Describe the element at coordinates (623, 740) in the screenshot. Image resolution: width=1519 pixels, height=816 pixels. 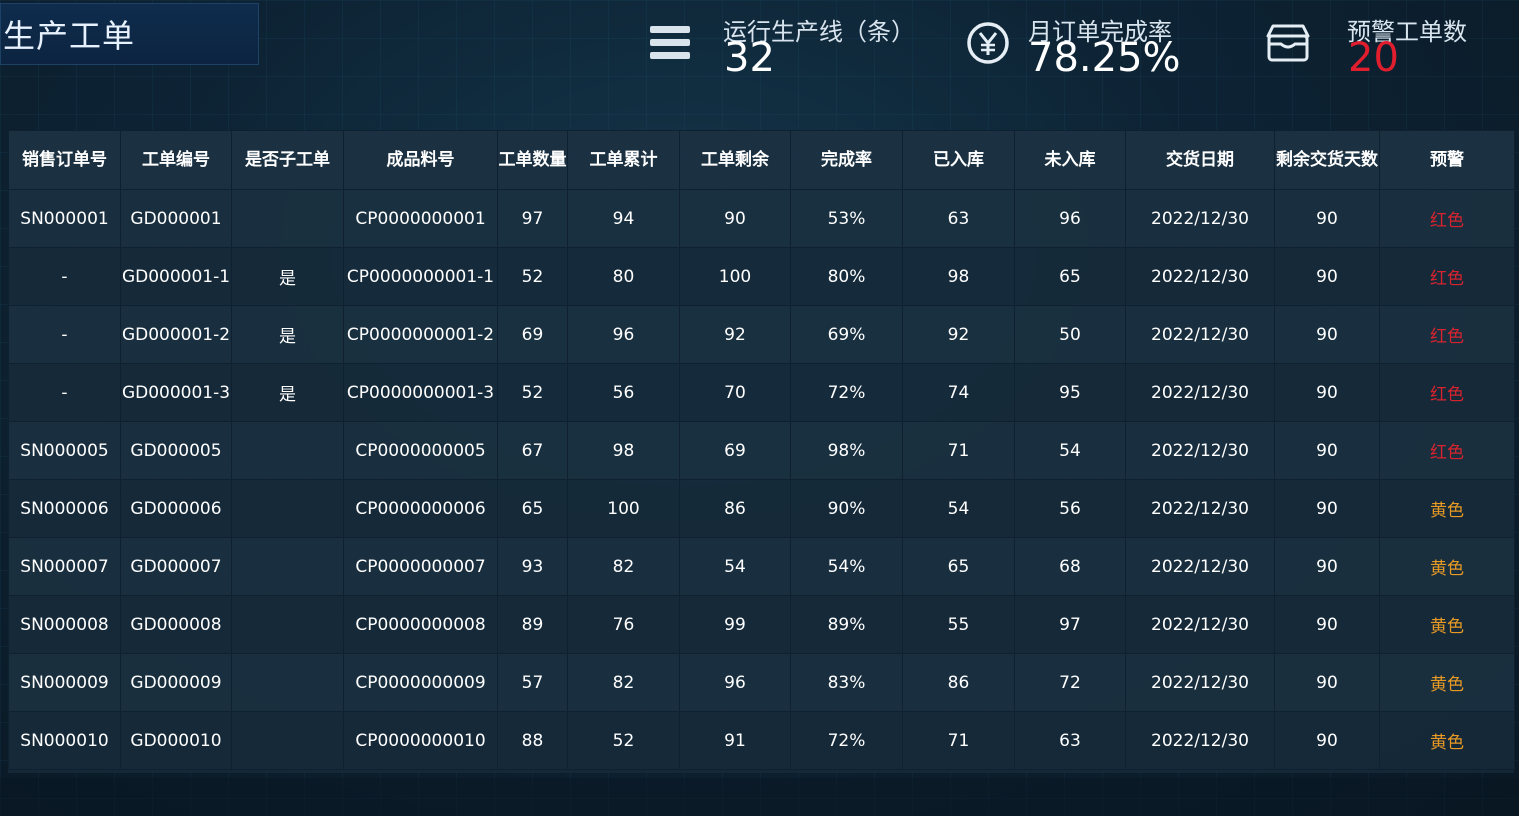
I see `cell-cumulative: 52` at that location.